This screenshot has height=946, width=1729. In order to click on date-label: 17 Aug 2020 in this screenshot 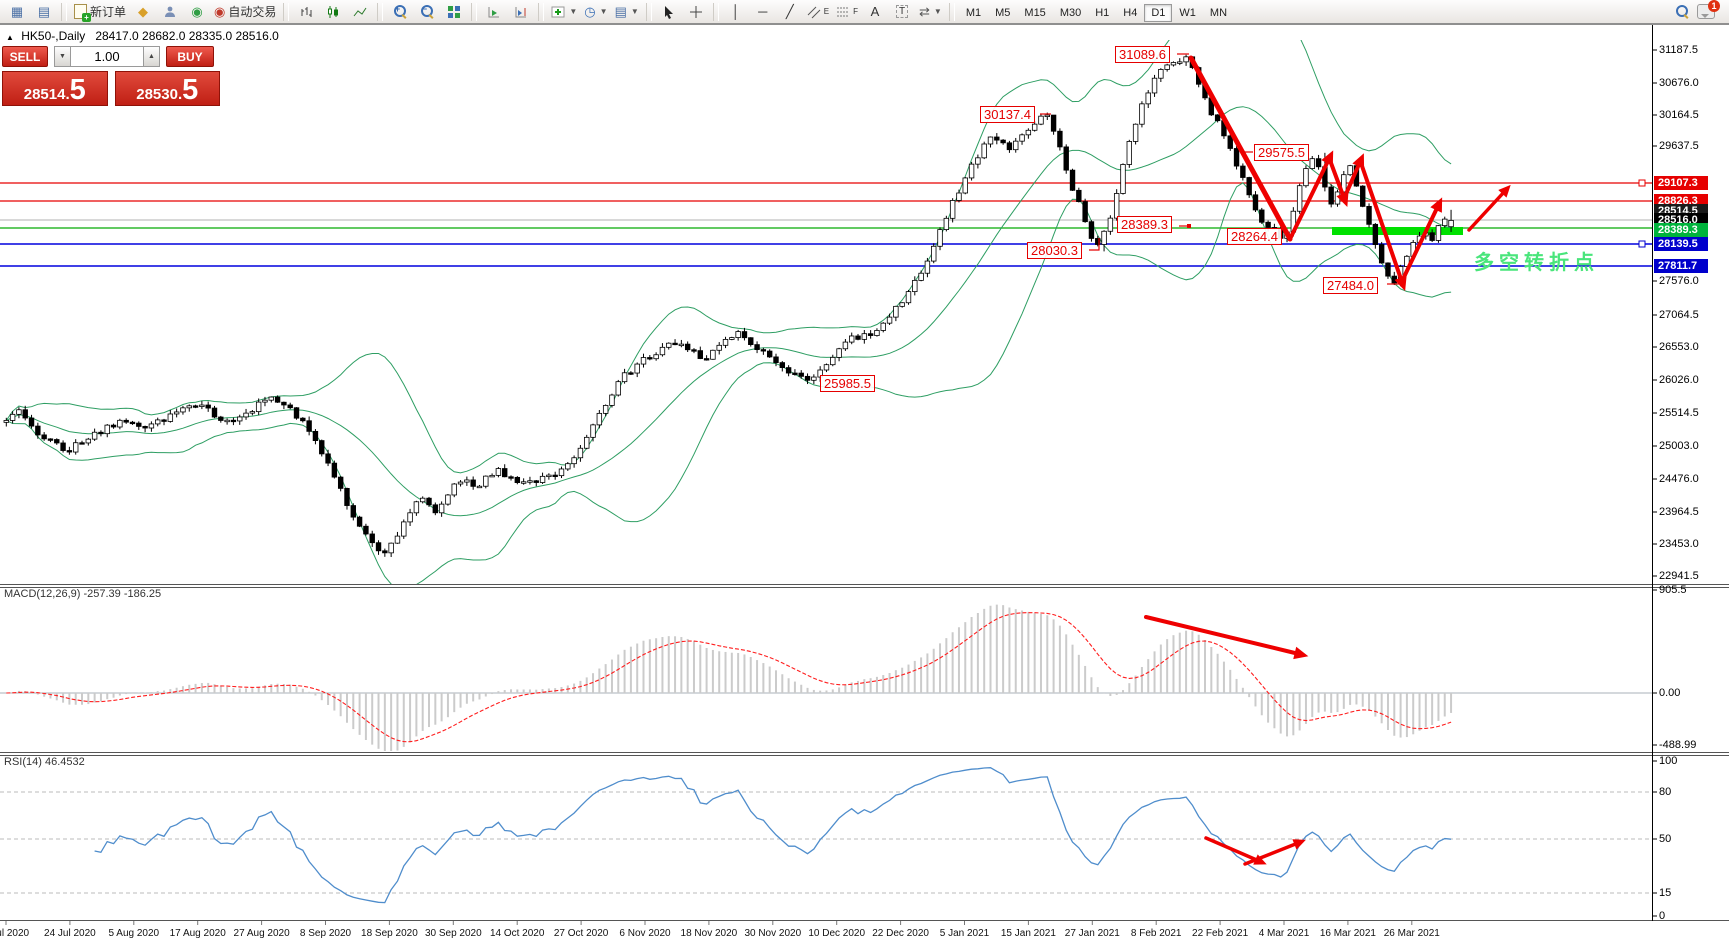, I will do `click(197, 933)`.